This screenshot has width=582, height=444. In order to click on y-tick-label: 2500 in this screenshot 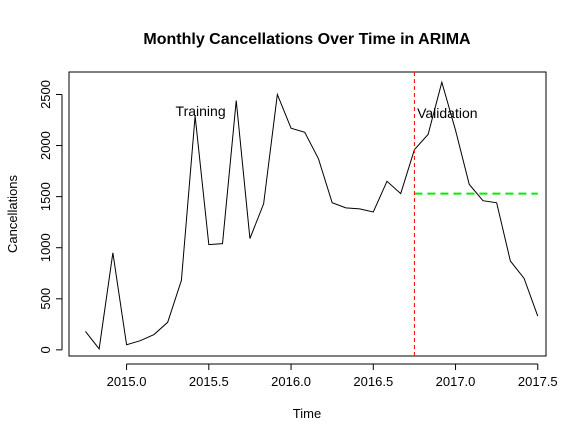, I will do `click(45, 94)`.